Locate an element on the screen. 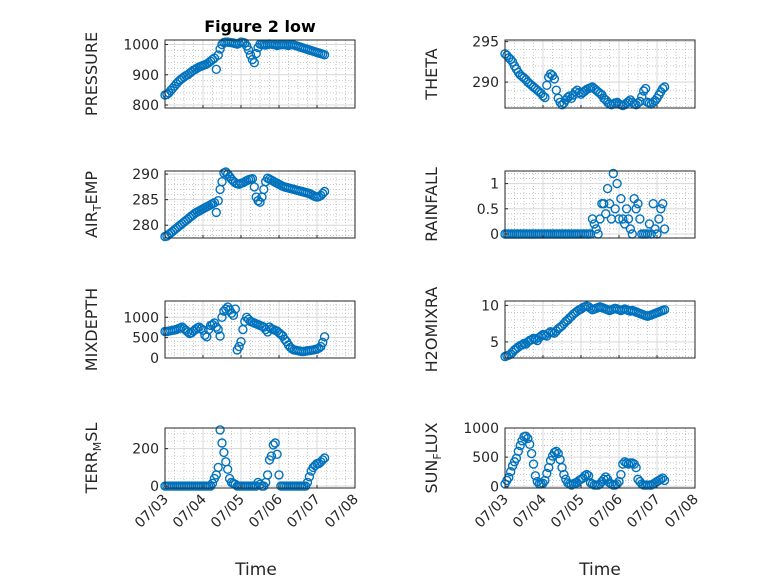 This screenshot has width=778, height=583. panel-5: 5 10 H2OMIXRA is located at coordinates (559, 330).